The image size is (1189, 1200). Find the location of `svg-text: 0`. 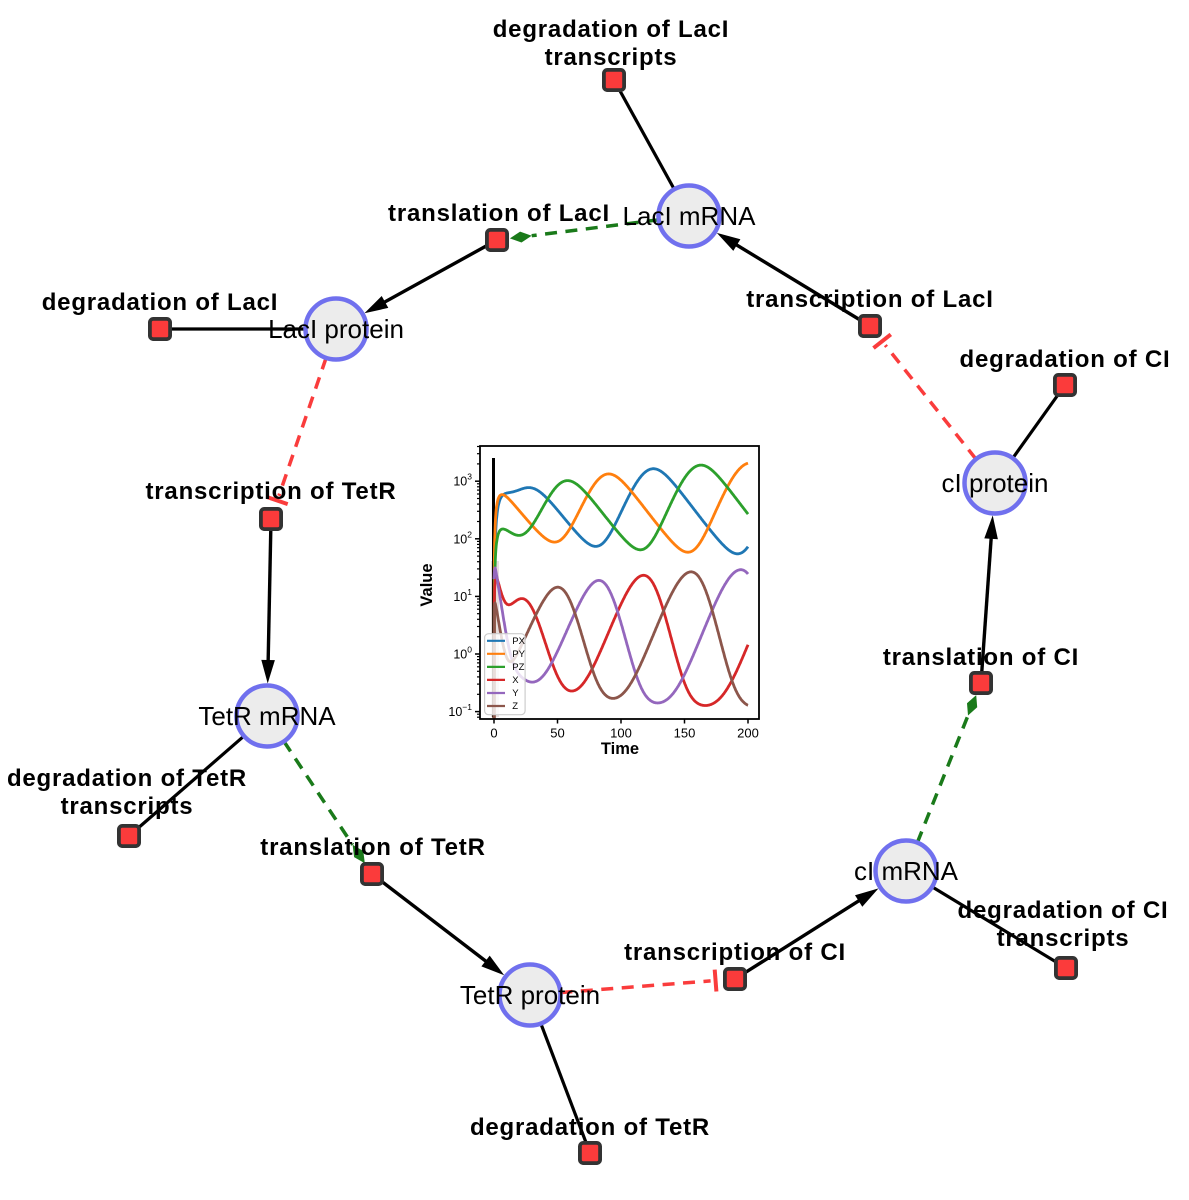

svg-text: 0 is located at coordinates (493, 733).